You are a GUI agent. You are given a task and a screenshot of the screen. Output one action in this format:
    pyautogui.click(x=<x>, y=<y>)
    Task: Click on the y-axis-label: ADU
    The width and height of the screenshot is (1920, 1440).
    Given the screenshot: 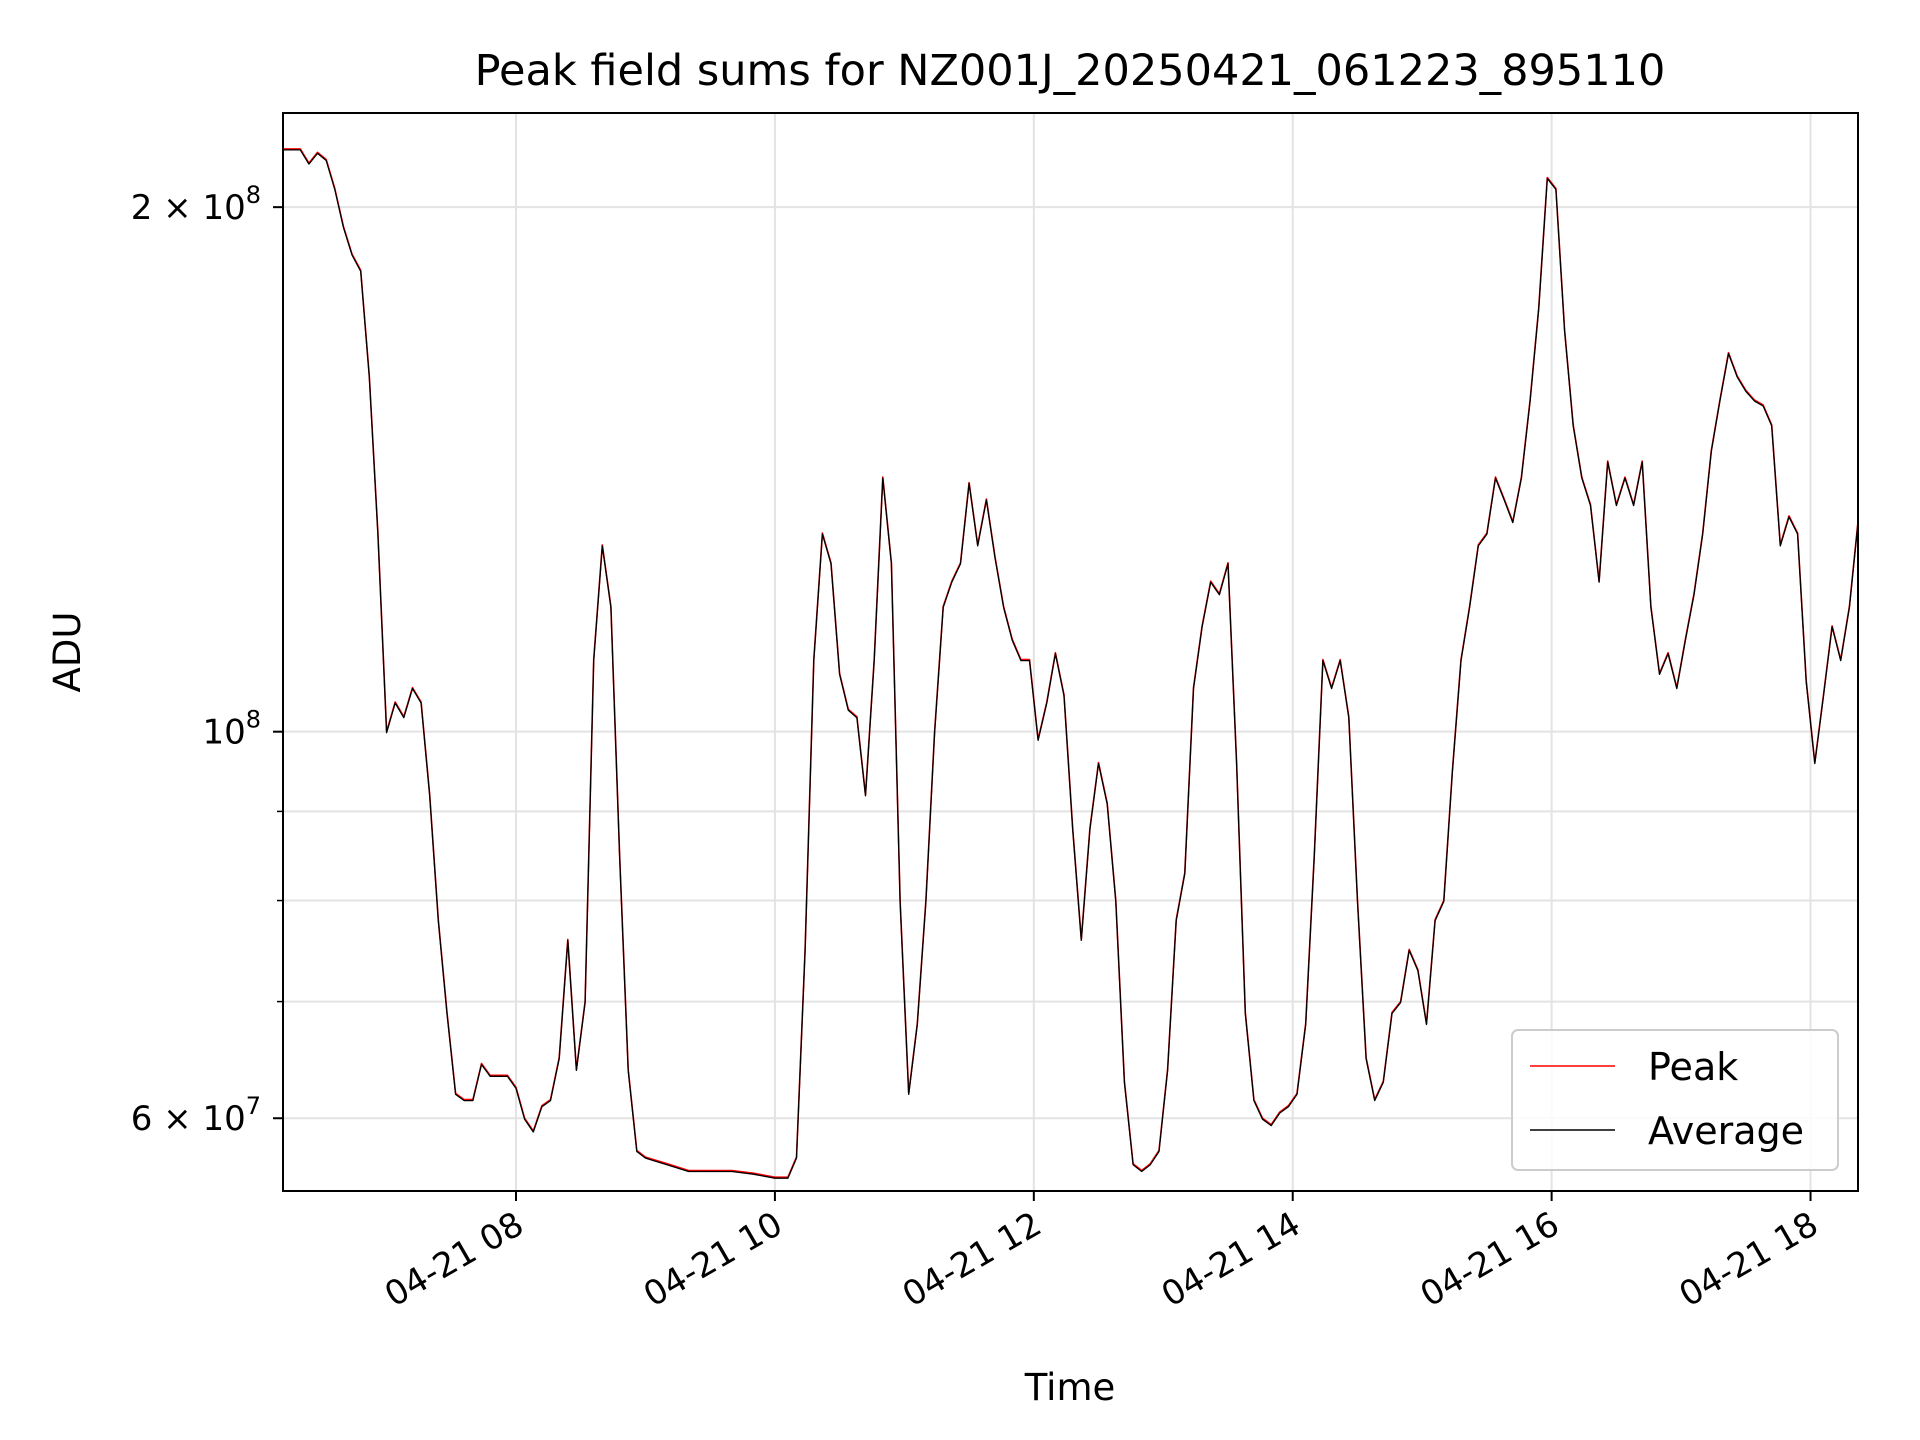 What is the action you would take?
    pyautogui.click(x=67, y=652)
    